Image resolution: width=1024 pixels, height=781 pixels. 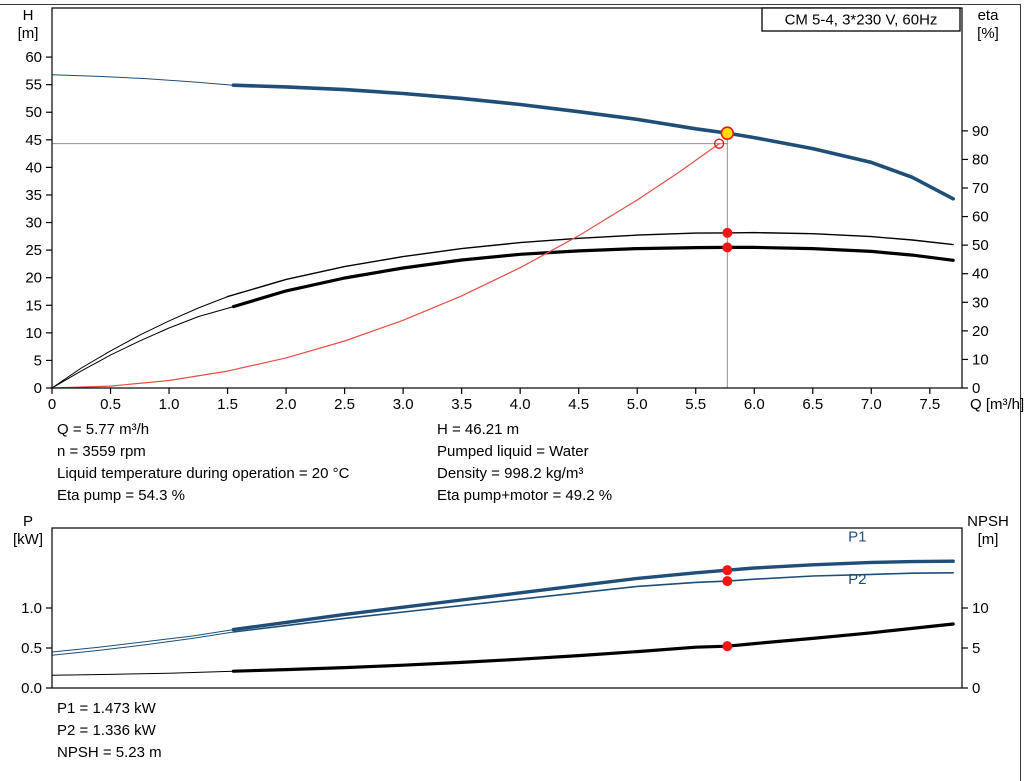 I want to click on svg-text: 2.0, so click(x=286, y=404).